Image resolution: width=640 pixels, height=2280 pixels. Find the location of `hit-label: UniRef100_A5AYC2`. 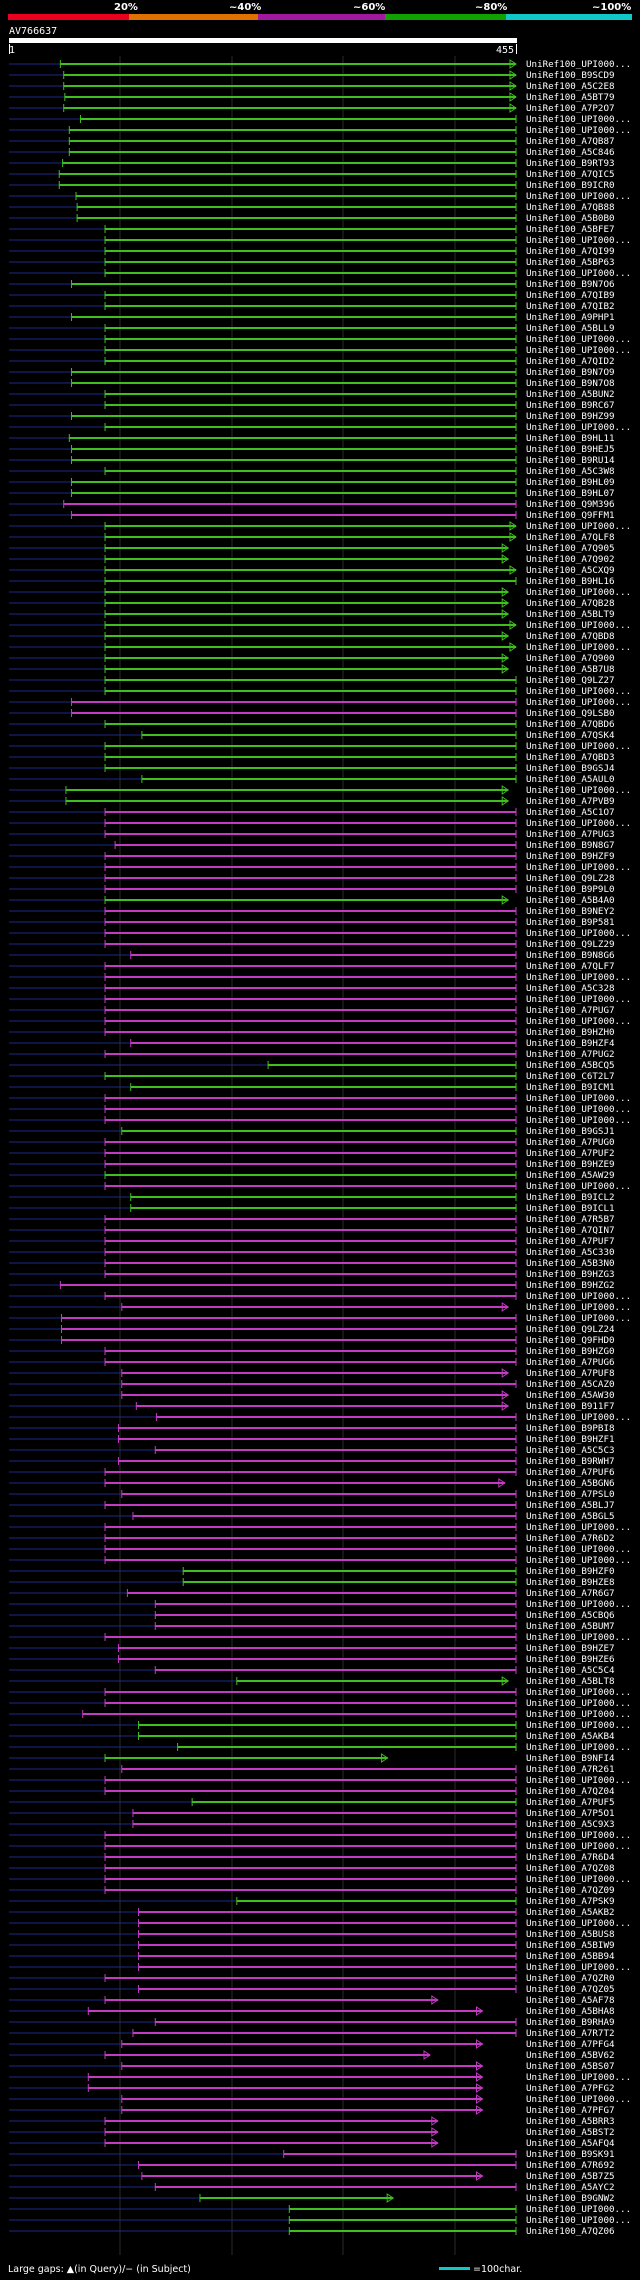

hit-label: UniRef100_A5AYC2 is located at coordinates (570, 2187).